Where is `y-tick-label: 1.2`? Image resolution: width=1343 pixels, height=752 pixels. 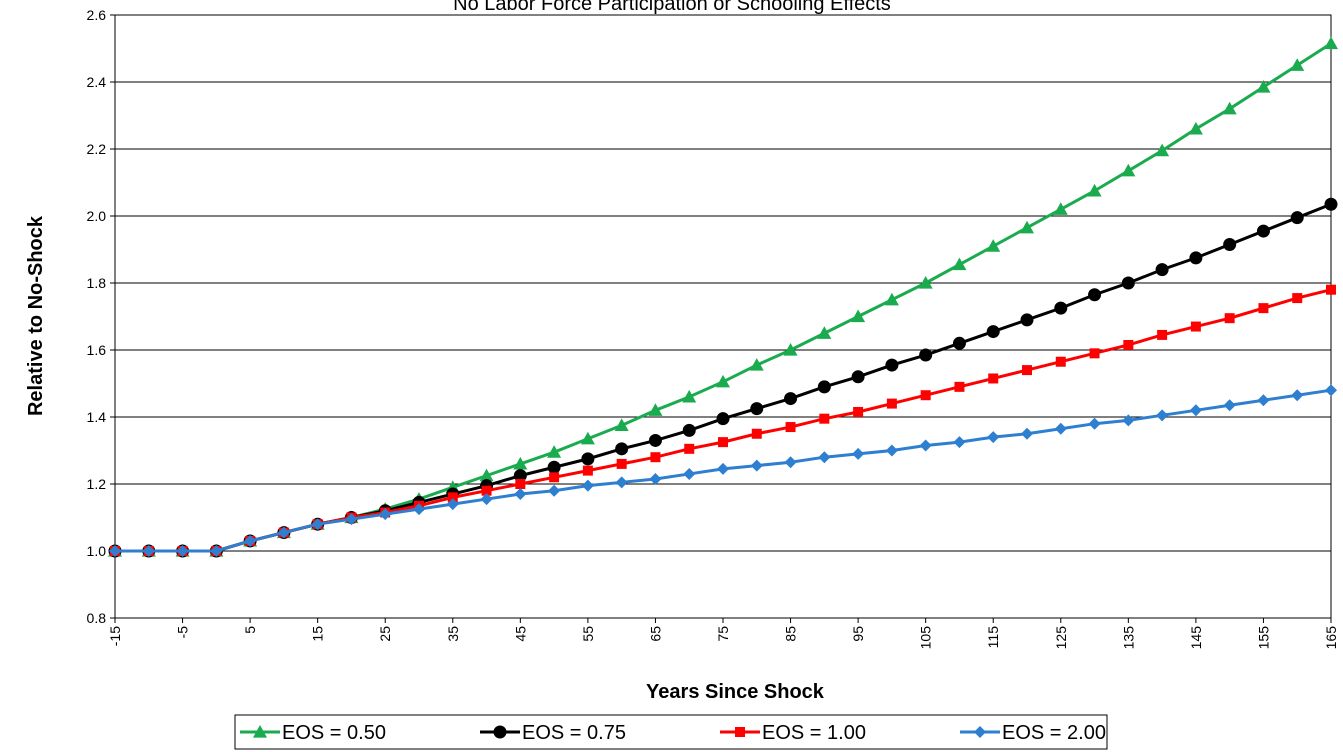 y-tick-label: 1.2 is located at coordinates (97, 484).